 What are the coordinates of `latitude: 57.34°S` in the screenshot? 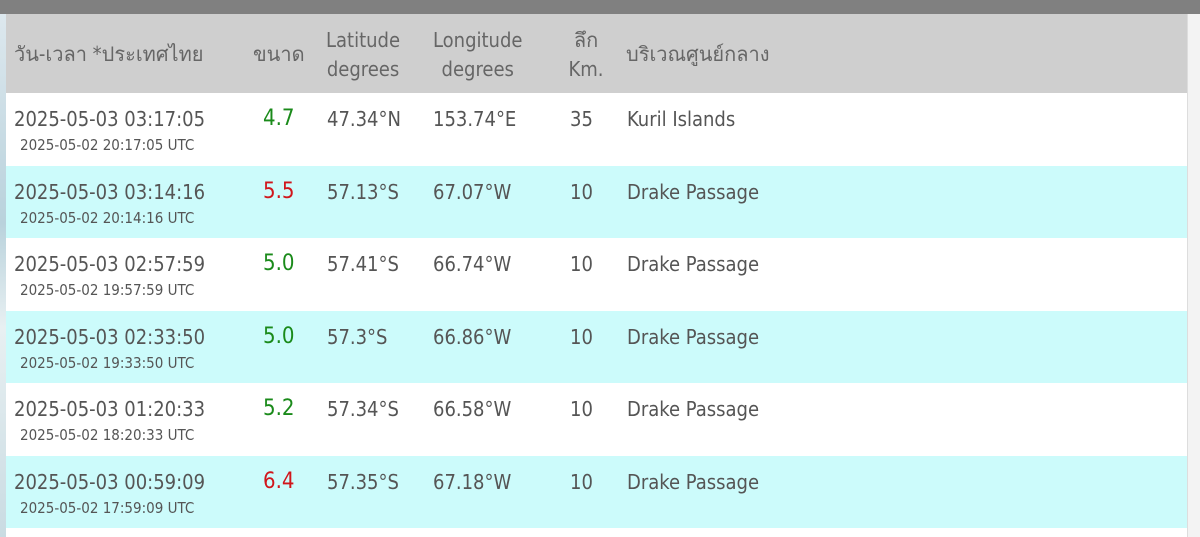 It's located at (363, 409).